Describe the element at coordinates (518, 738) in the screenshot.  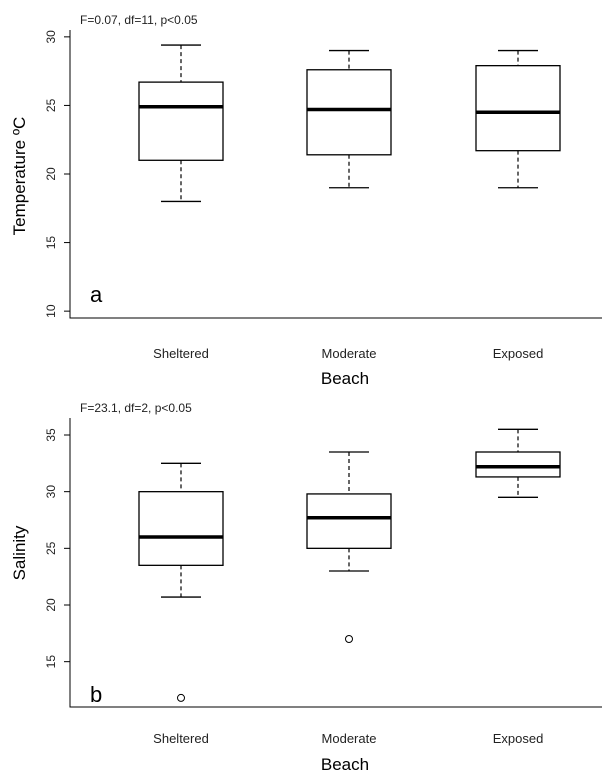
I see `salinity-category-label: Exposed` at that location.